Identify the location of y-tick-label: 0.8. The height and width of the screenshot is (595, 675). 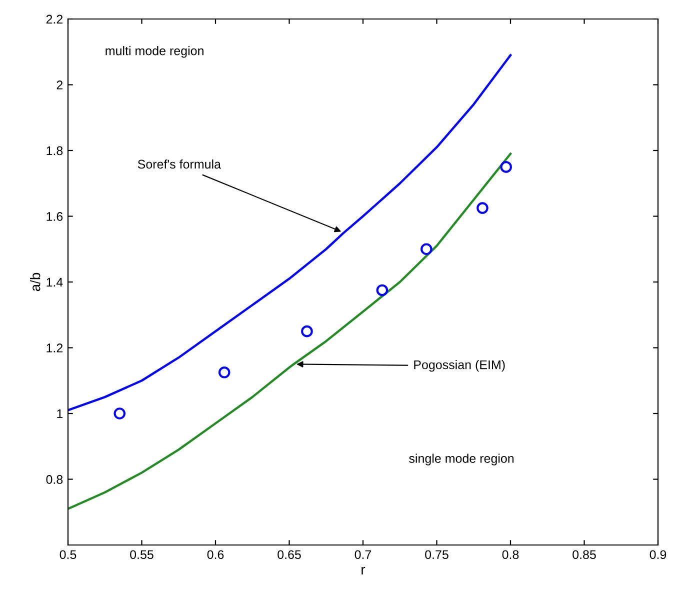
(54, 479).